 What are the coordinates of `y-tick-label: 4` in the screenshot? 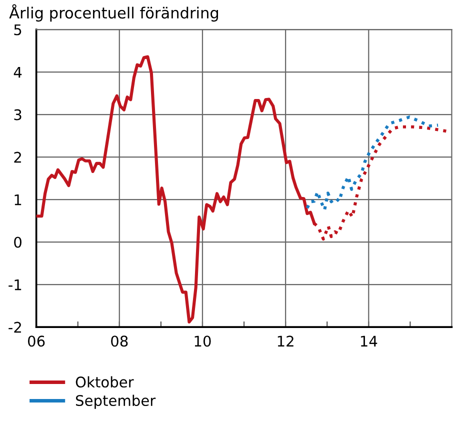 It's located at (18, 72).